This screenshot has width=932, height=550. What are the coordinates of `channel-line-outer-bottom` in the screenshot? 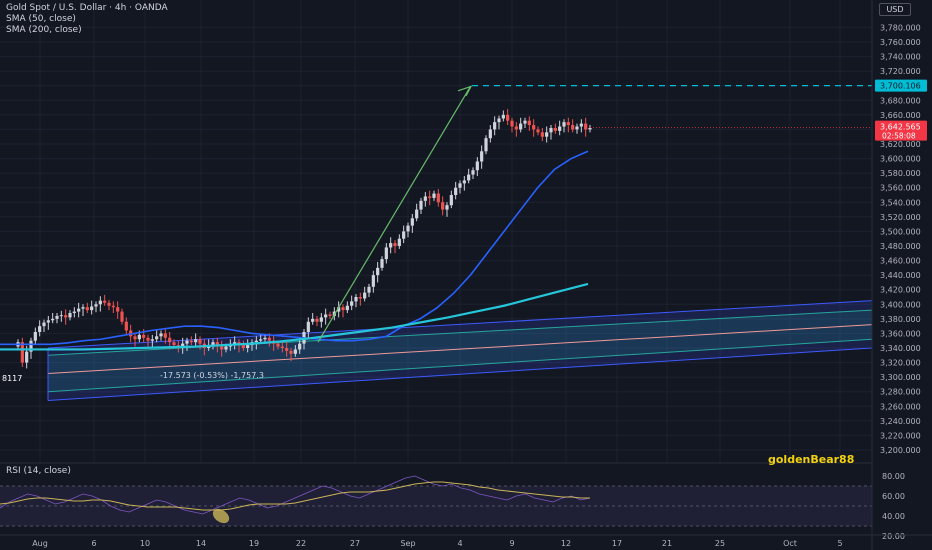 It's located at (460, 374).